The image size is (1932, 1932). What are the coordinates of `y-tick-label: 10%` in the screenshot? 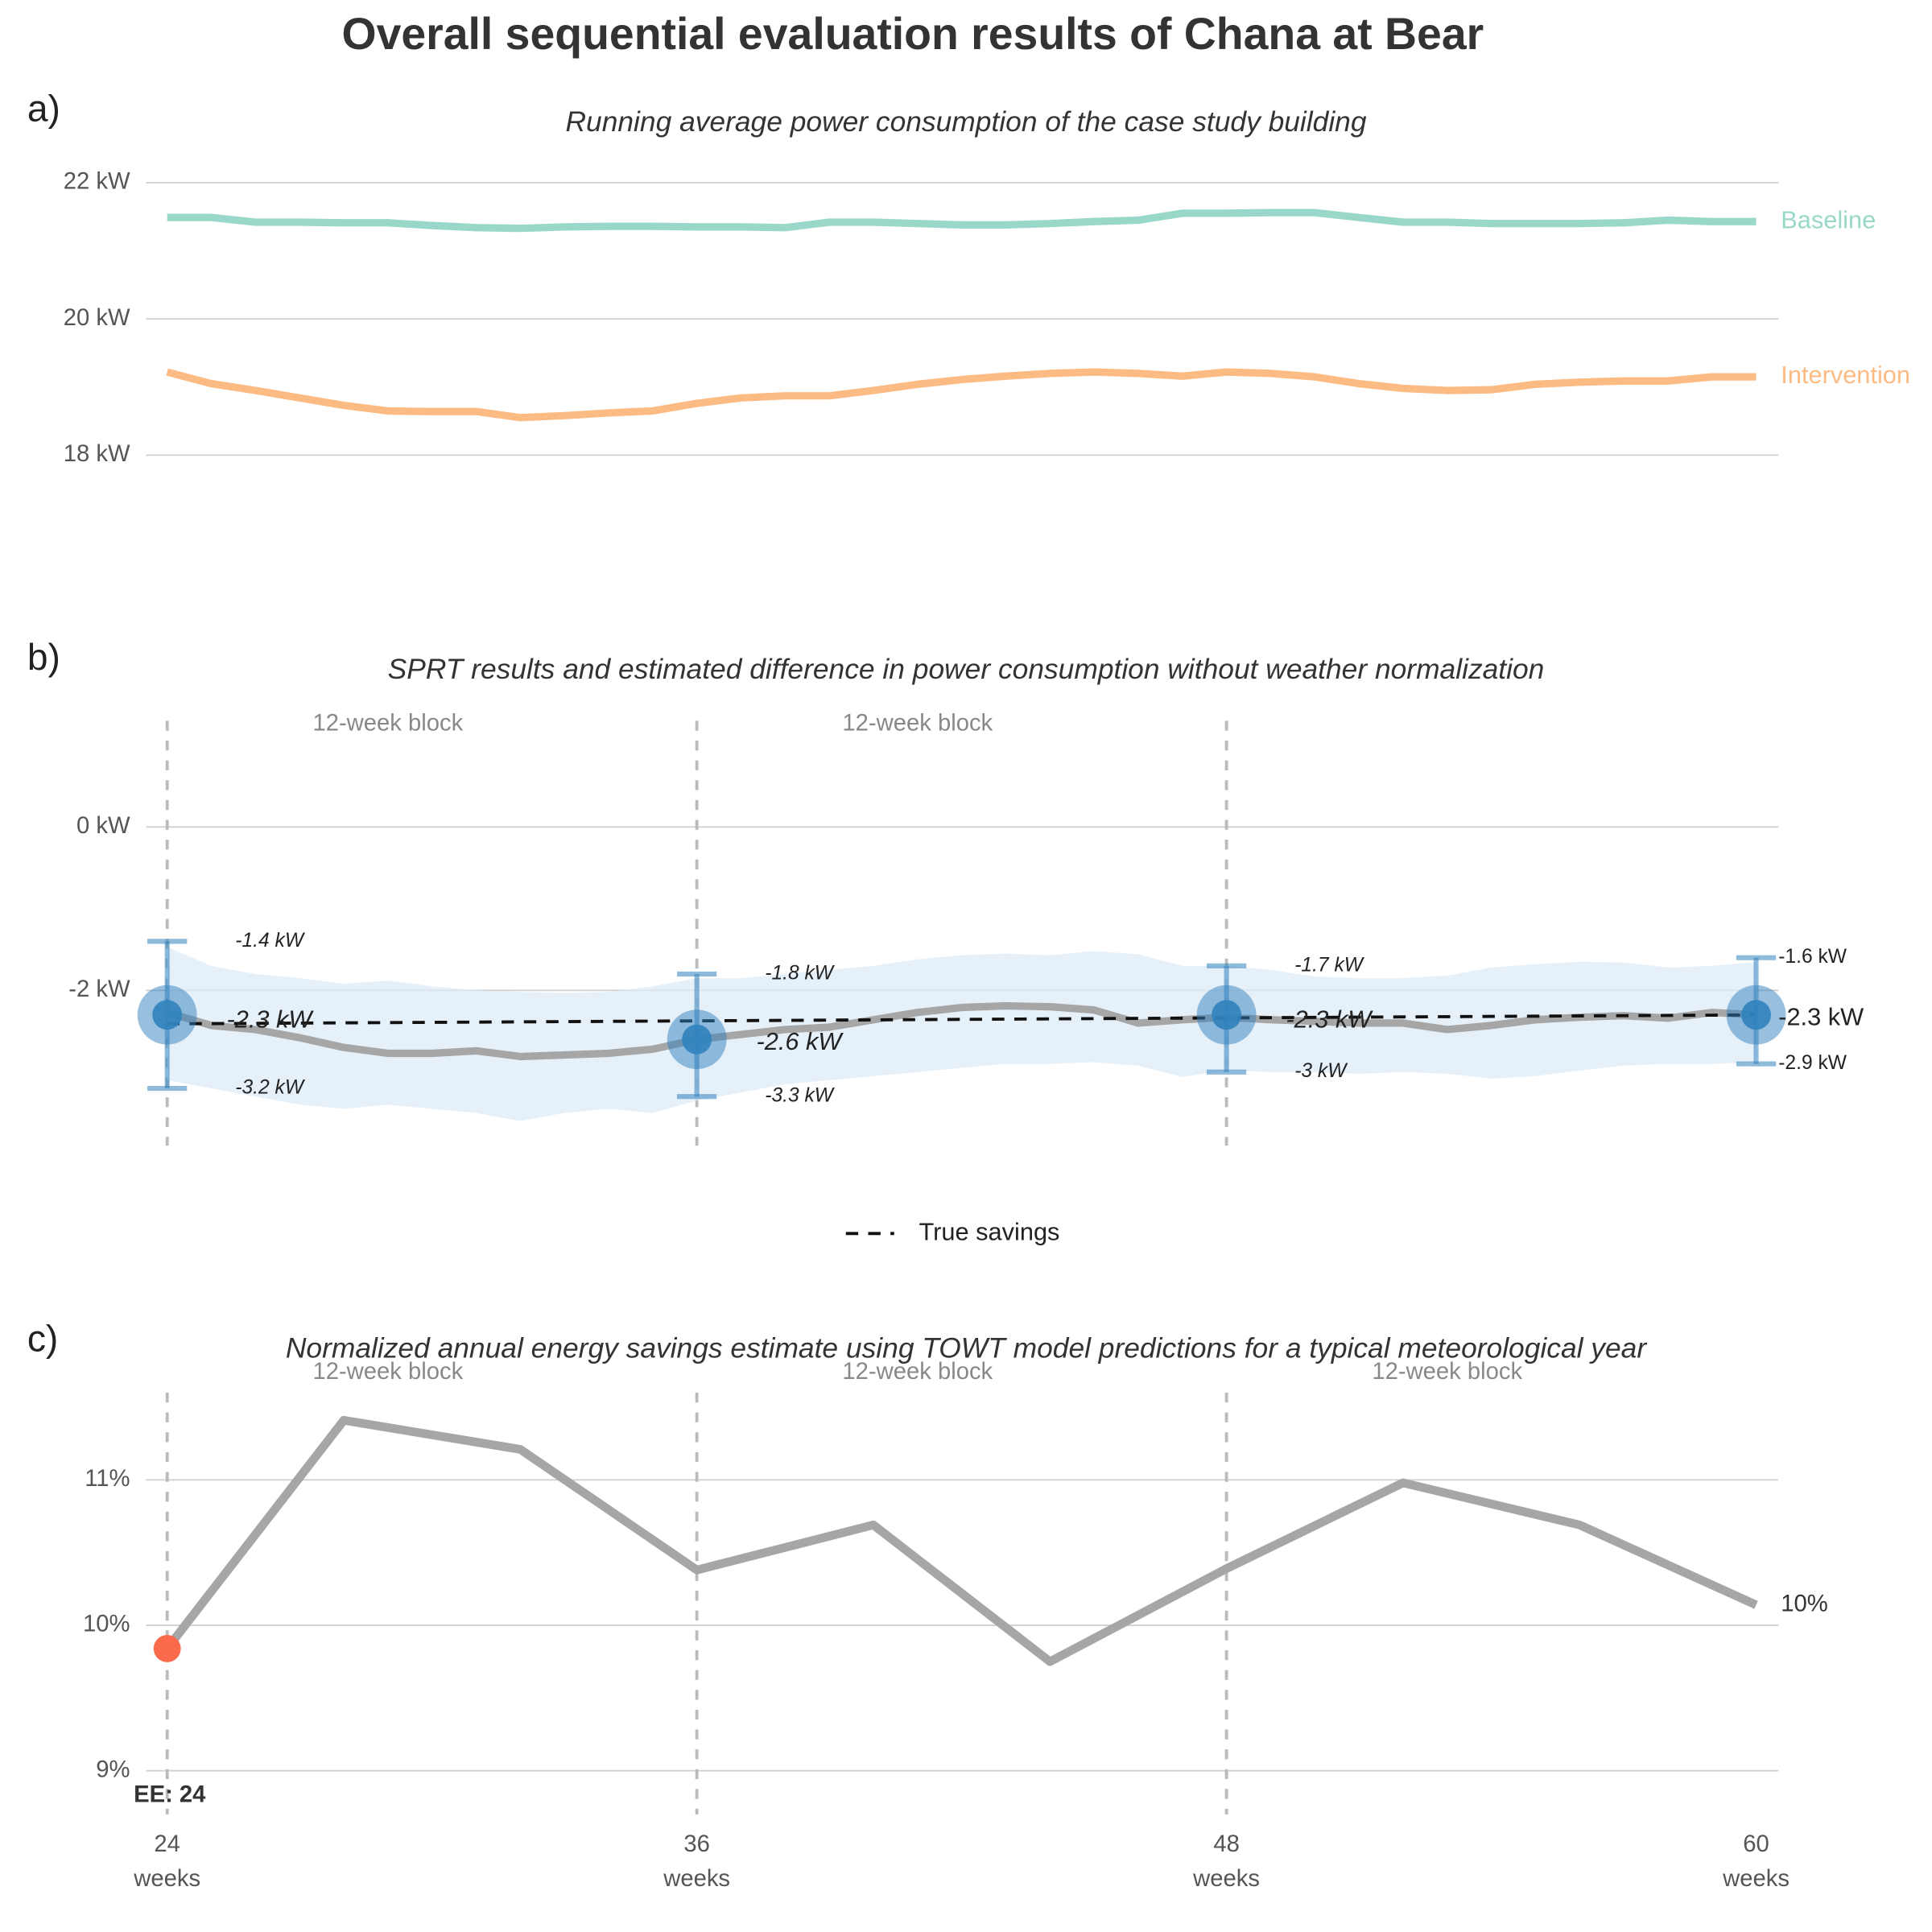 It's located at (106, 1624).